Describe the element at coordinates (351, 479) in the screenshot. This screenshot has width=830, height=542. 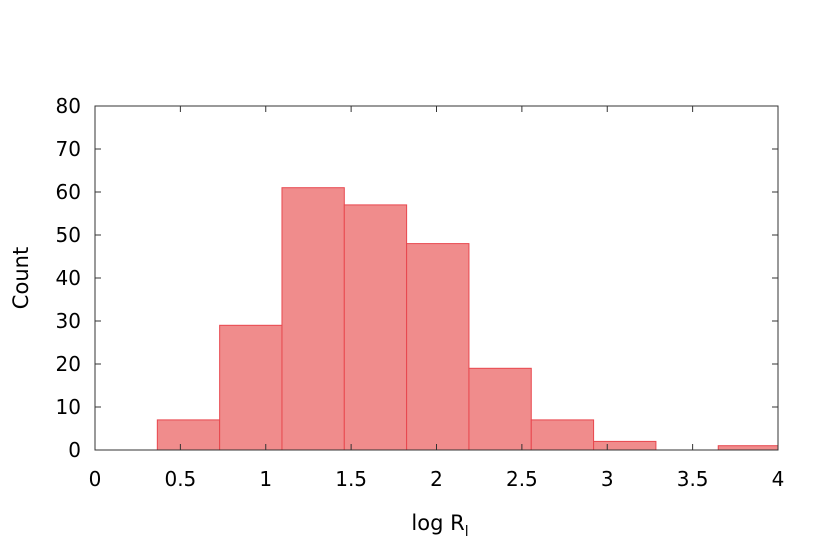
I see `x-tick-label-3: 1.5` at that location.